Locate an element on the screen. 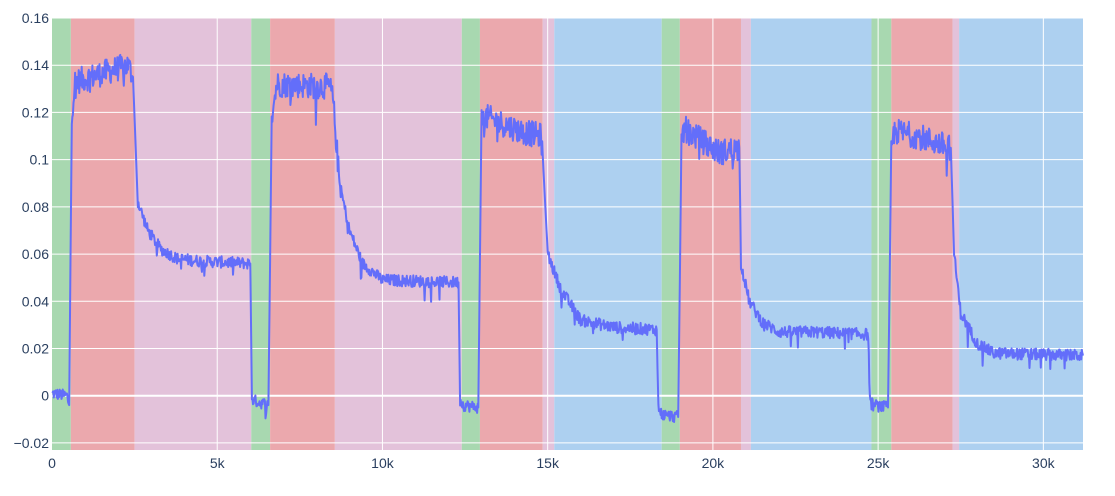  y-tick-label-1: 0 is located at coordinates (45, 396).